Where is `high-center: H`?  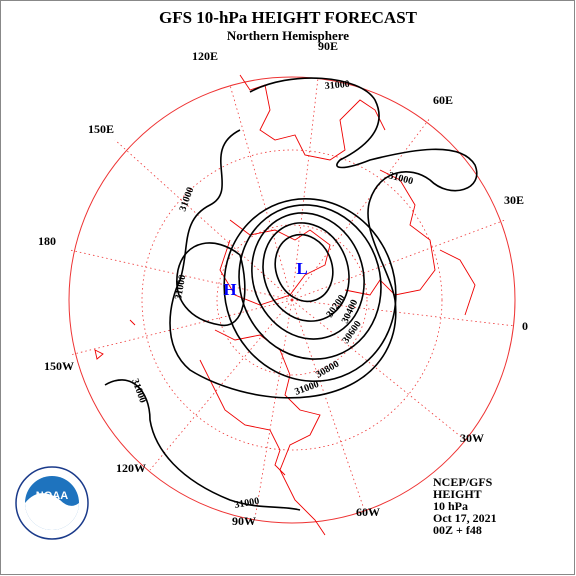
high-center: H is located at coordinates (229, 289).